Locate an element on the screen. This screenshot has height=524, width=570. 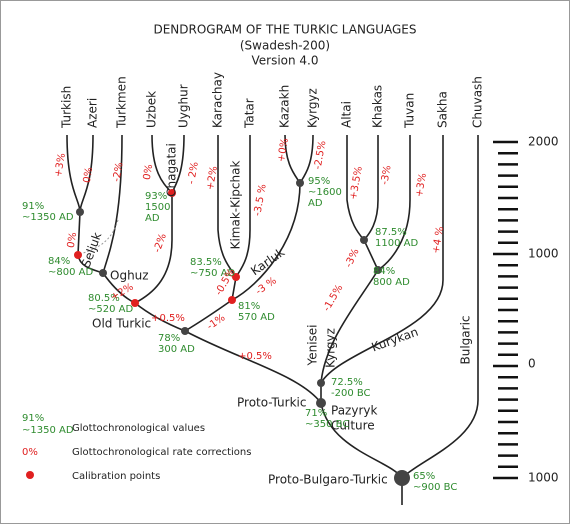
rate-correction: - 2% is located at coordinates (193, 173).